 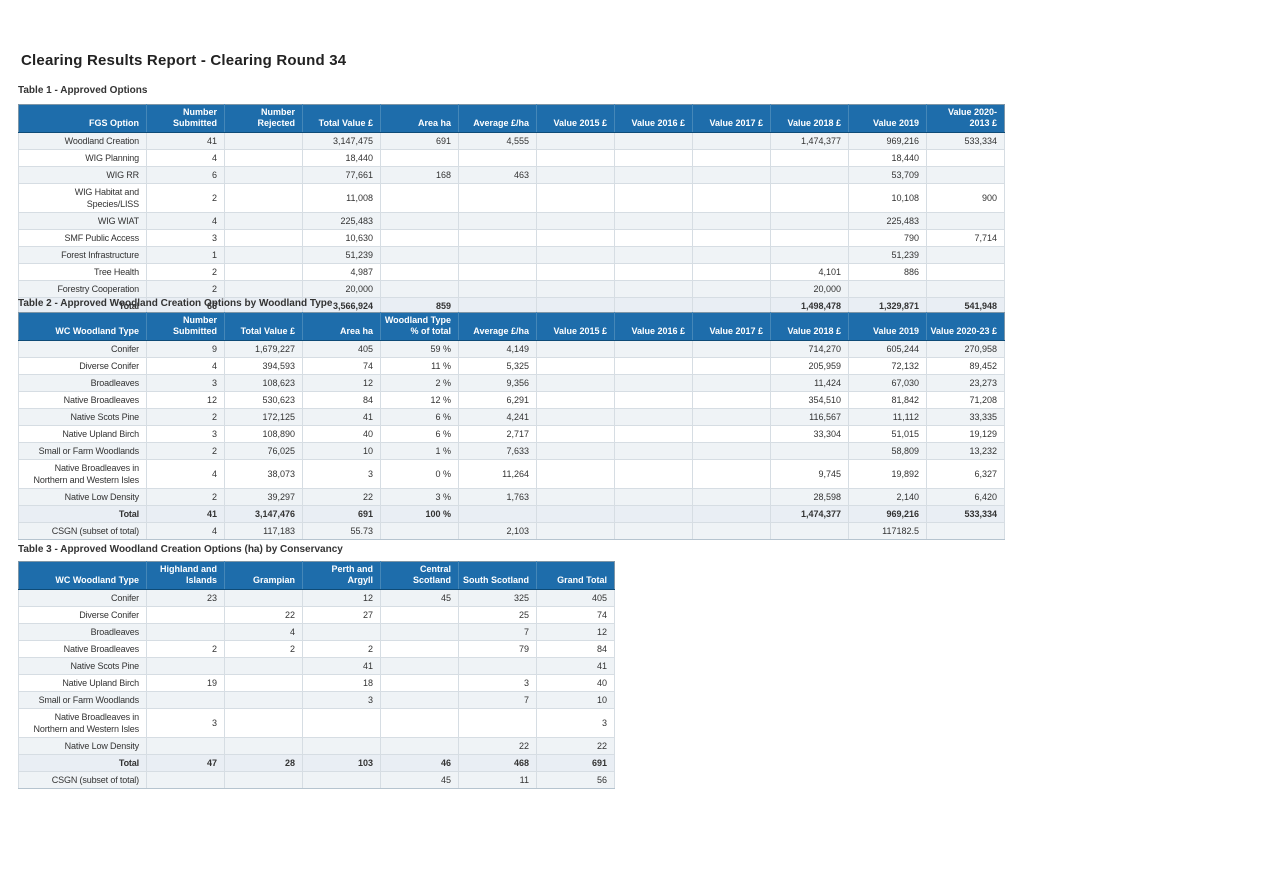 I want to click on column-header: Perth and Argyll, so click(x=341, y=575).